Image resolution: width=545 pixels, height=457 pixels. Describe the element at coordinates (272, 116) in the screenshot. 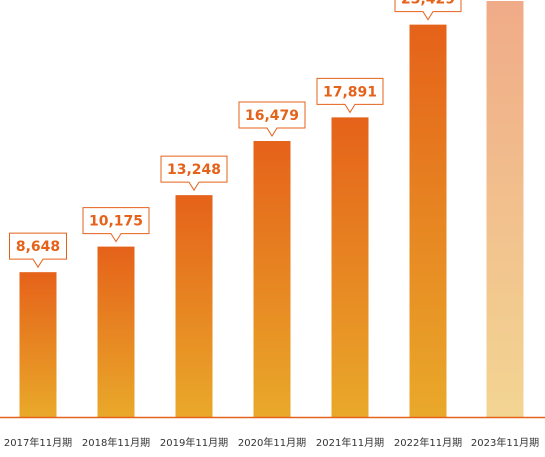

I see `value-label-4: 16,479` at that location.